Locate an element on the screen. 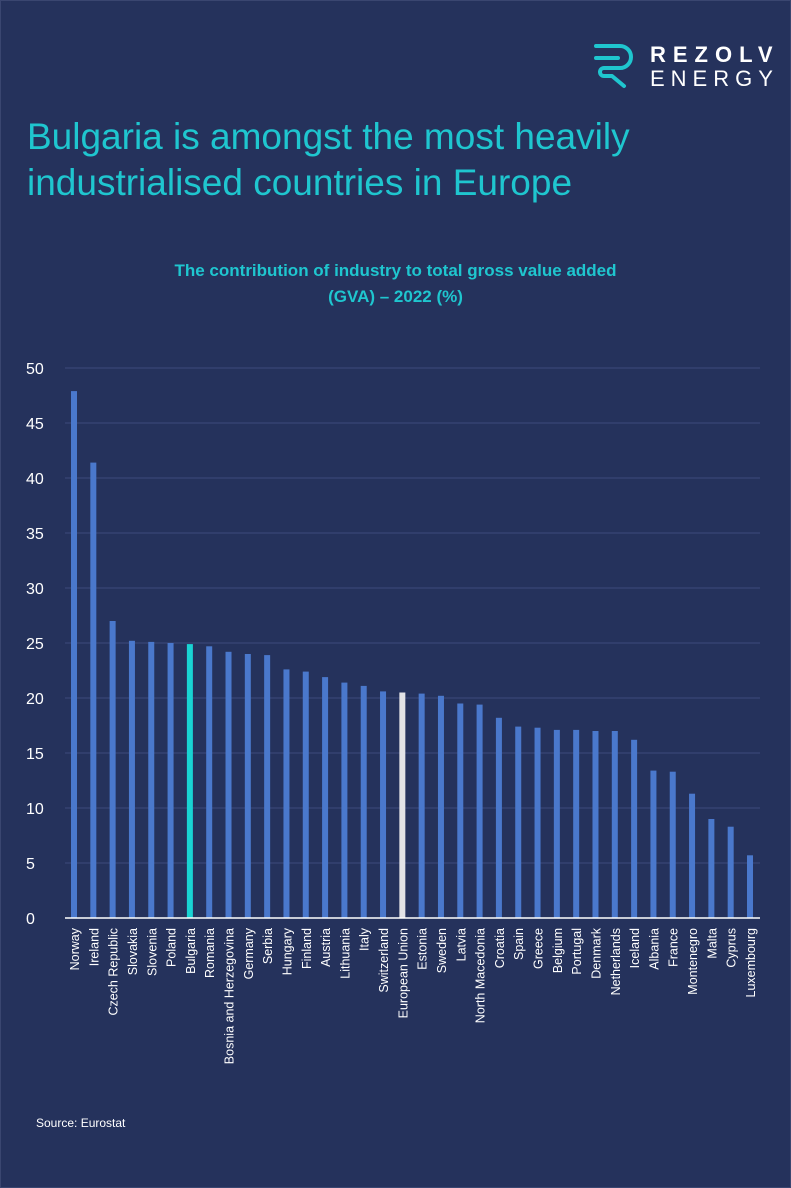  x-tick-label: North Macedonia is located at coordinates (481, 975).